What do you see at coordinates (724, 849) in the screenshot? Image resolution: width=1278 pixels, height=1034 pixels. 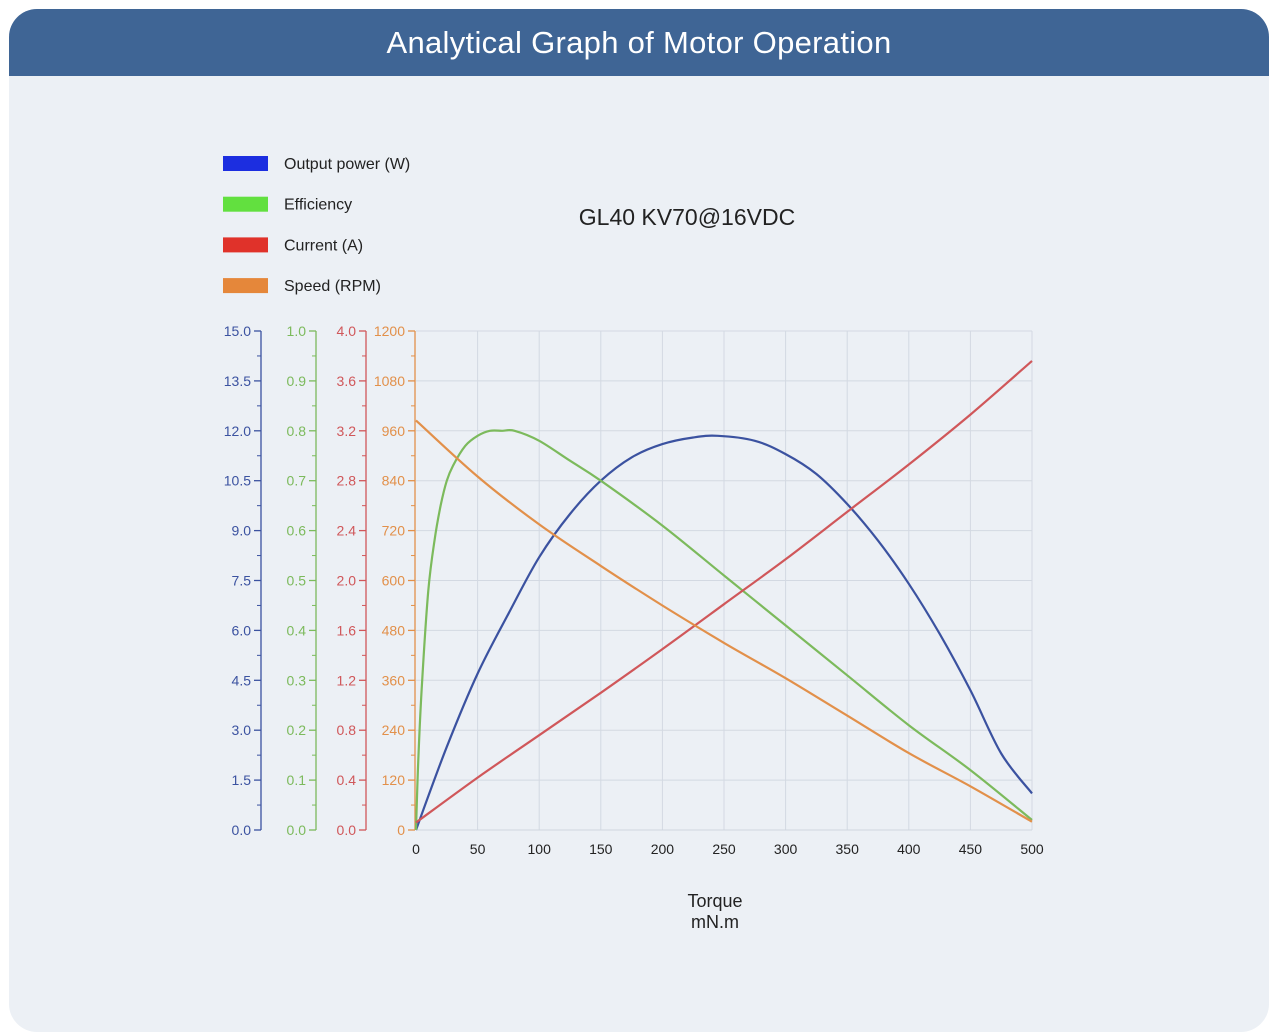 I see `x-tick-label: 250` at bounding box center [724, 849].